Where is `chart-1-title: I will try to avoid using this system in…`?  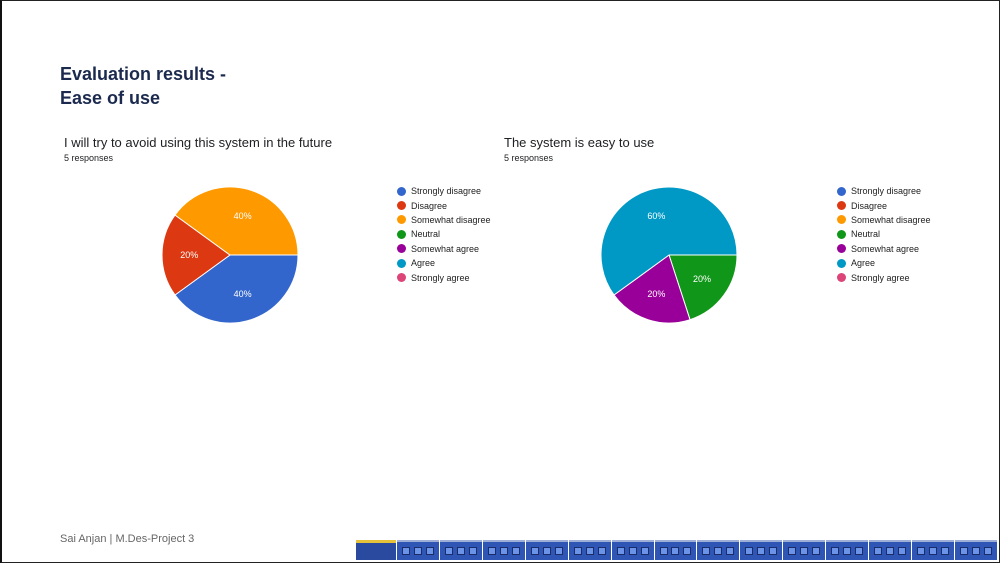 chart-1-title: I will try to avoid using this system in… is located at coordinates (198, 142).